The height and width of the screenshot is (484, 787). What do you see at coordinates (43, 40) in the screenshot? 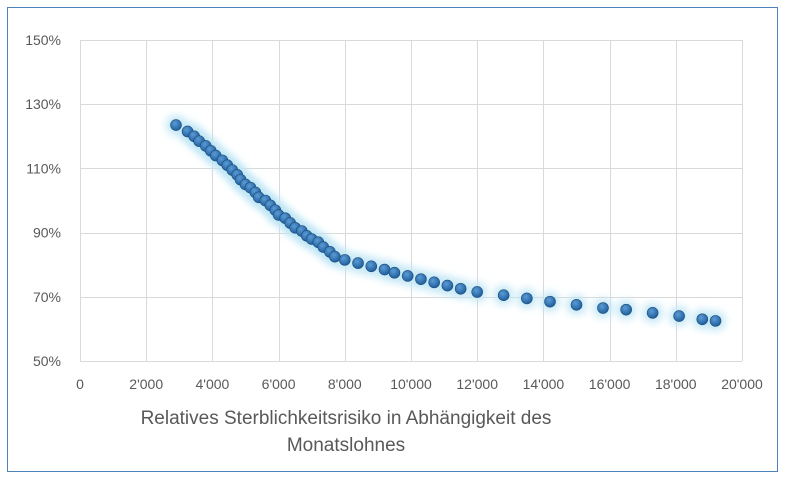
I see `y-tick-label: 150%` at bounding box center [43, 40].